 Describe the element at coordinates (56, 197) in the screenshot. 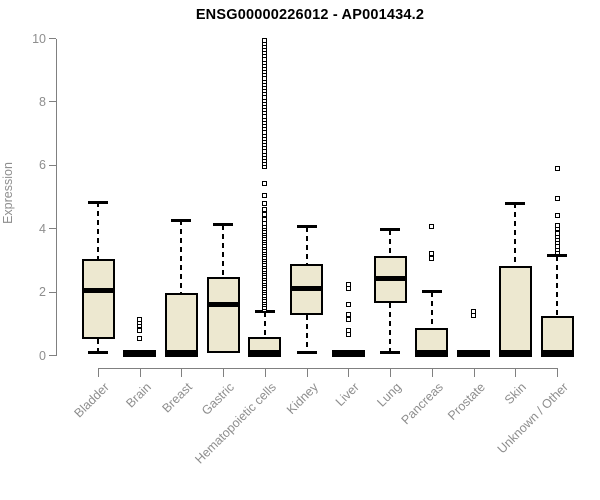

I see `y-axis-line` at that location.